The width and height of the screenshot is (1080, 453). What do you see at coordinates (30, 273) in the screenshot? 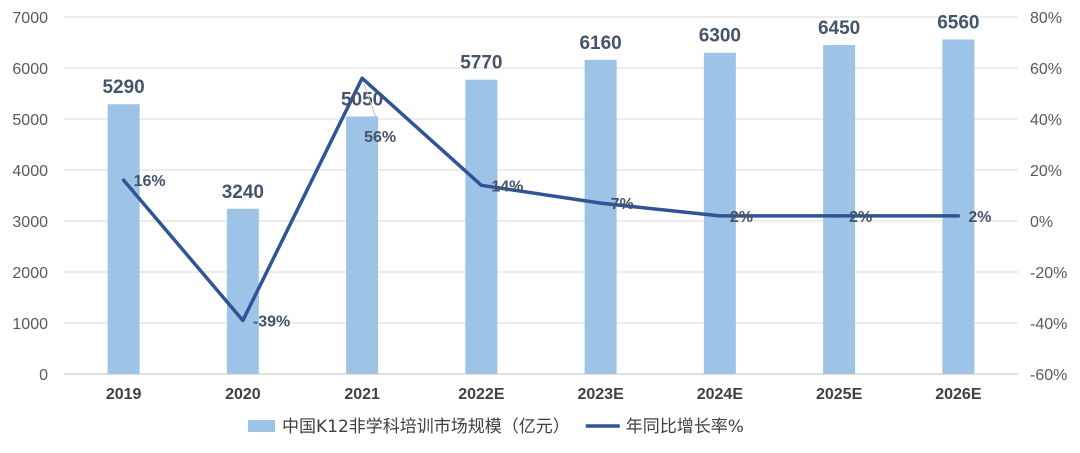
I see `y-left-tick-label: 2000` at bounding box center [30, 273].